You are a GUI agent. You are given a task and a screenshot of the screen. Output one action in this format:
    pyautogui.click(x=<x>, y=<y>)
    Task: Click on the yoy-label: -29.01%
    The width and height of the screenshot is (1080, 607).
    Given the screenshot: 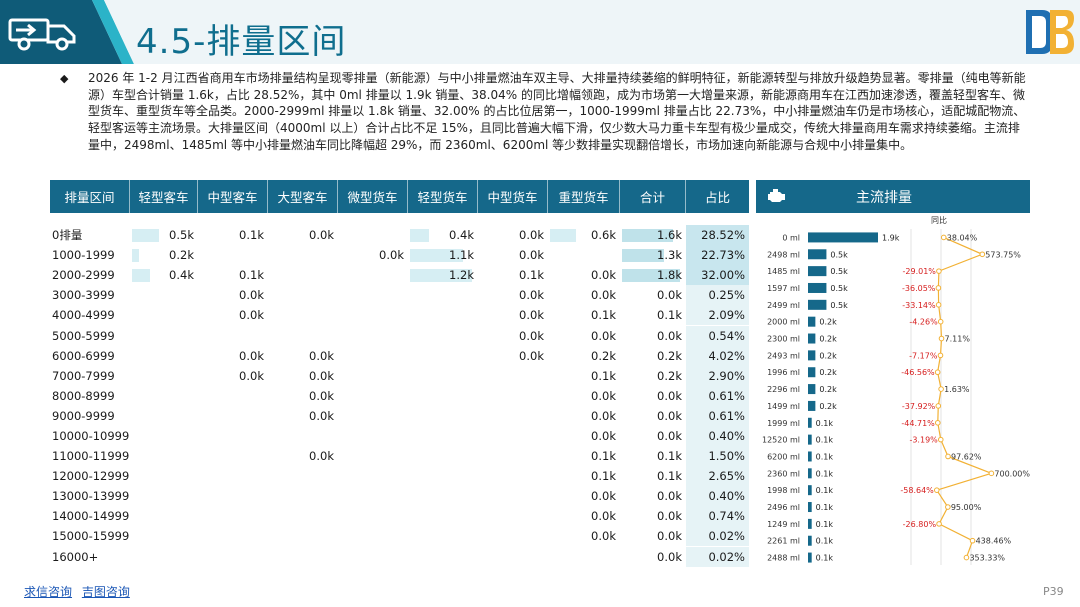 What is the action you would take?
    pyautogui.click(x=920, y=271)
    